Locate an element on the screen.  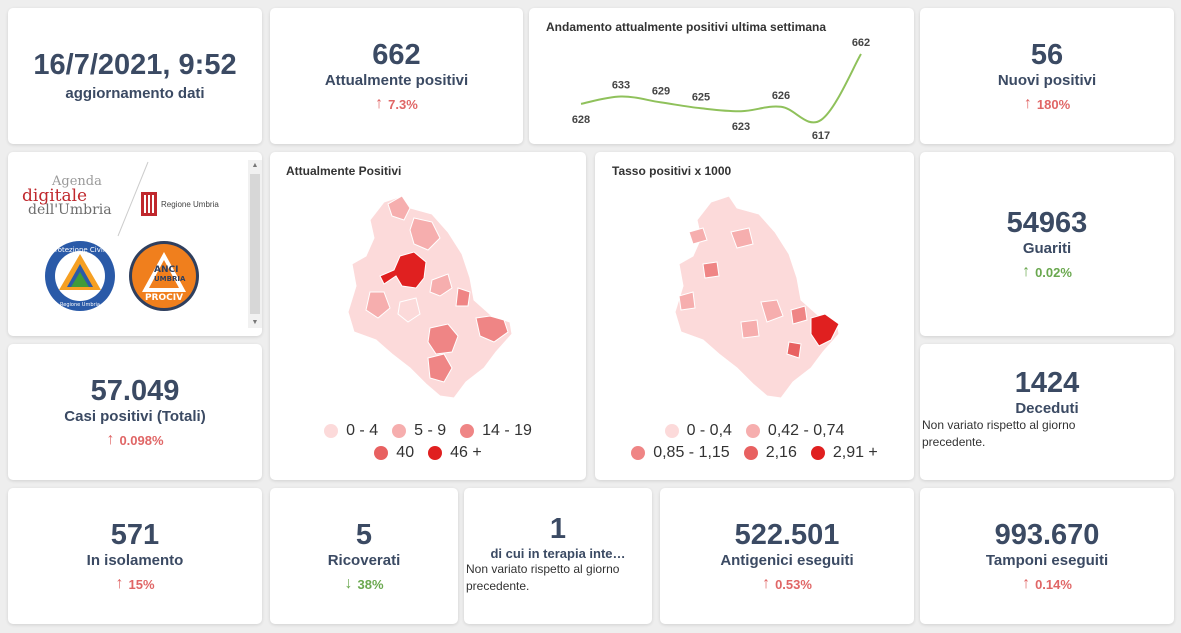
antigenici-card: 522.501 Antigenici eseguiti ↑ 0.53% is located at coordinates (787, 556).